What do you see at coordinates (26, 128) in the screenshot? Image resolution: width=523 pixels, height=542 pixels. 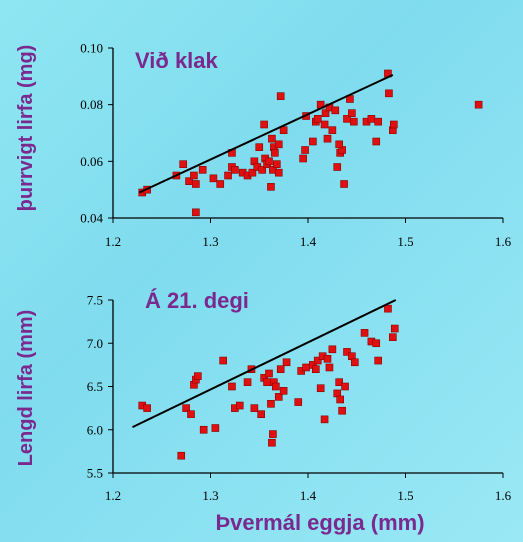 I see `y-axis-label: þurrvigt lirfa (mg)` at bounding box center [26, 128].